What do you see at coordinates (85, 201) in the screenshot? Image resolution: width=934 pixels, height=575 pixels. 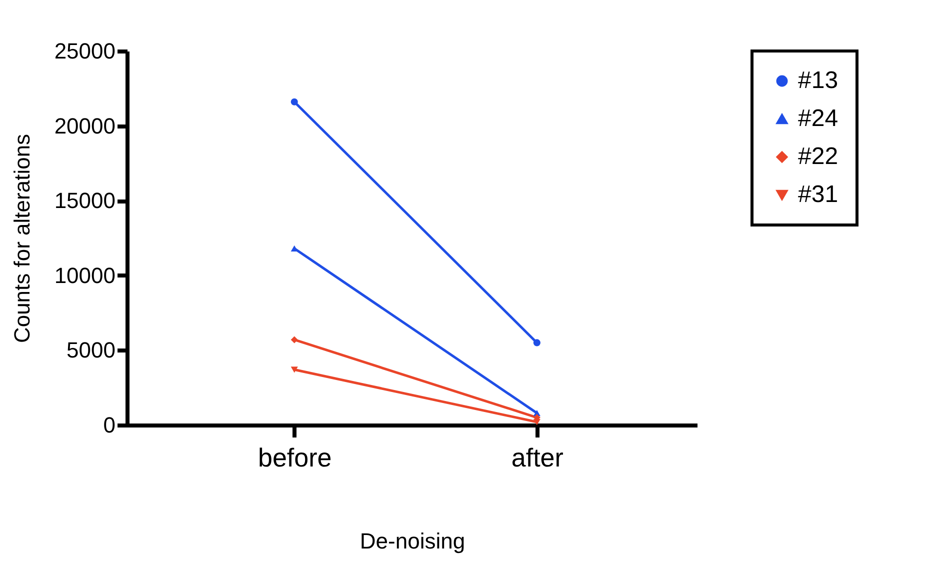 I see `y-tick-label: 15000` at bounding box center [85, 201].